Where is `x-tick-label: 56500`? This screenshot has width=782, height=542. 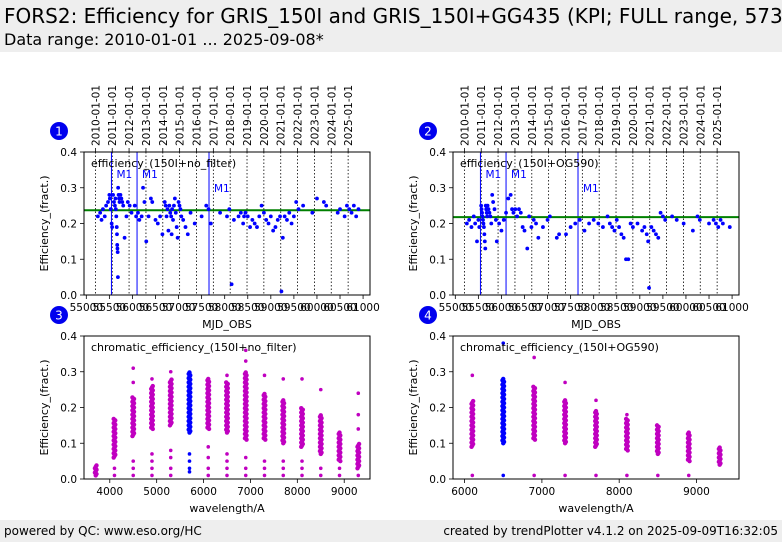 x-tick-label: 56500 is located at coordinates (155, 308).